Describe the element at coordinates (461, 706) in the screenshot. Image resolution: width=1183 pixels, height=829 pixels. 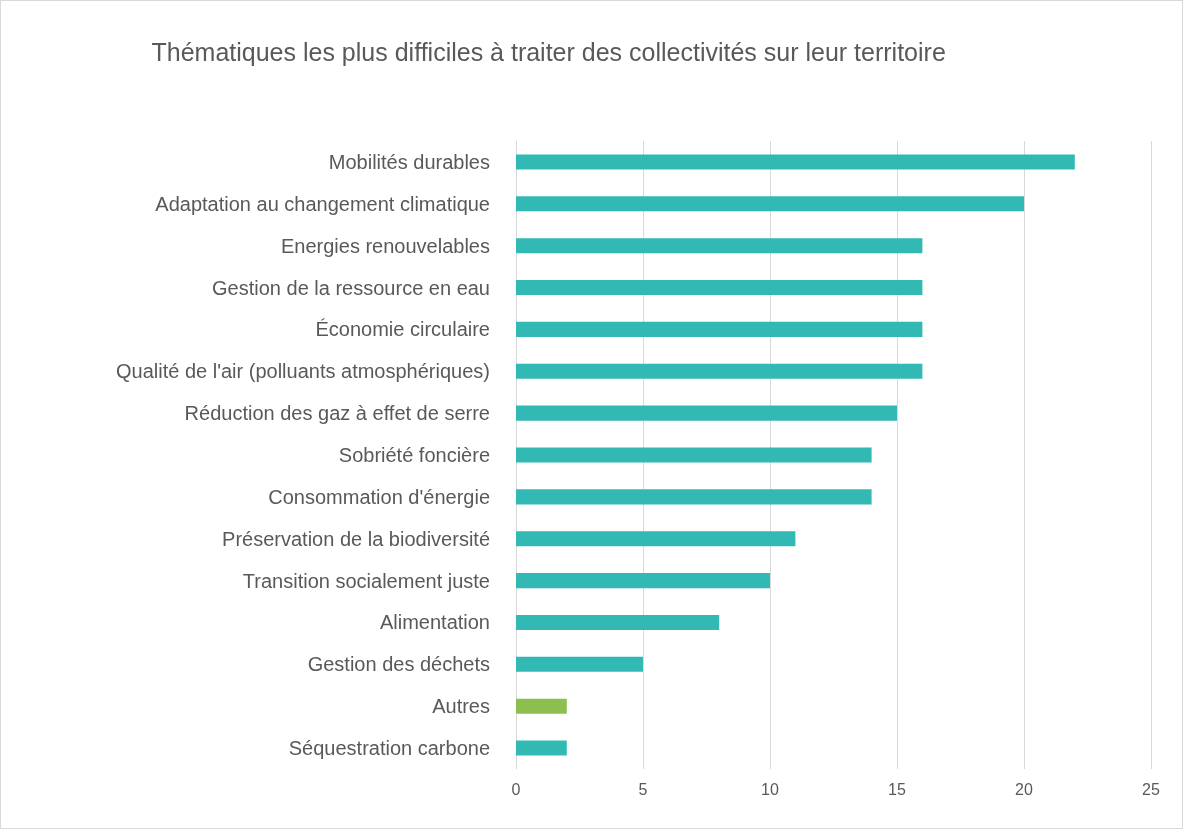
I see `y-tick-label: Autres` at that location.